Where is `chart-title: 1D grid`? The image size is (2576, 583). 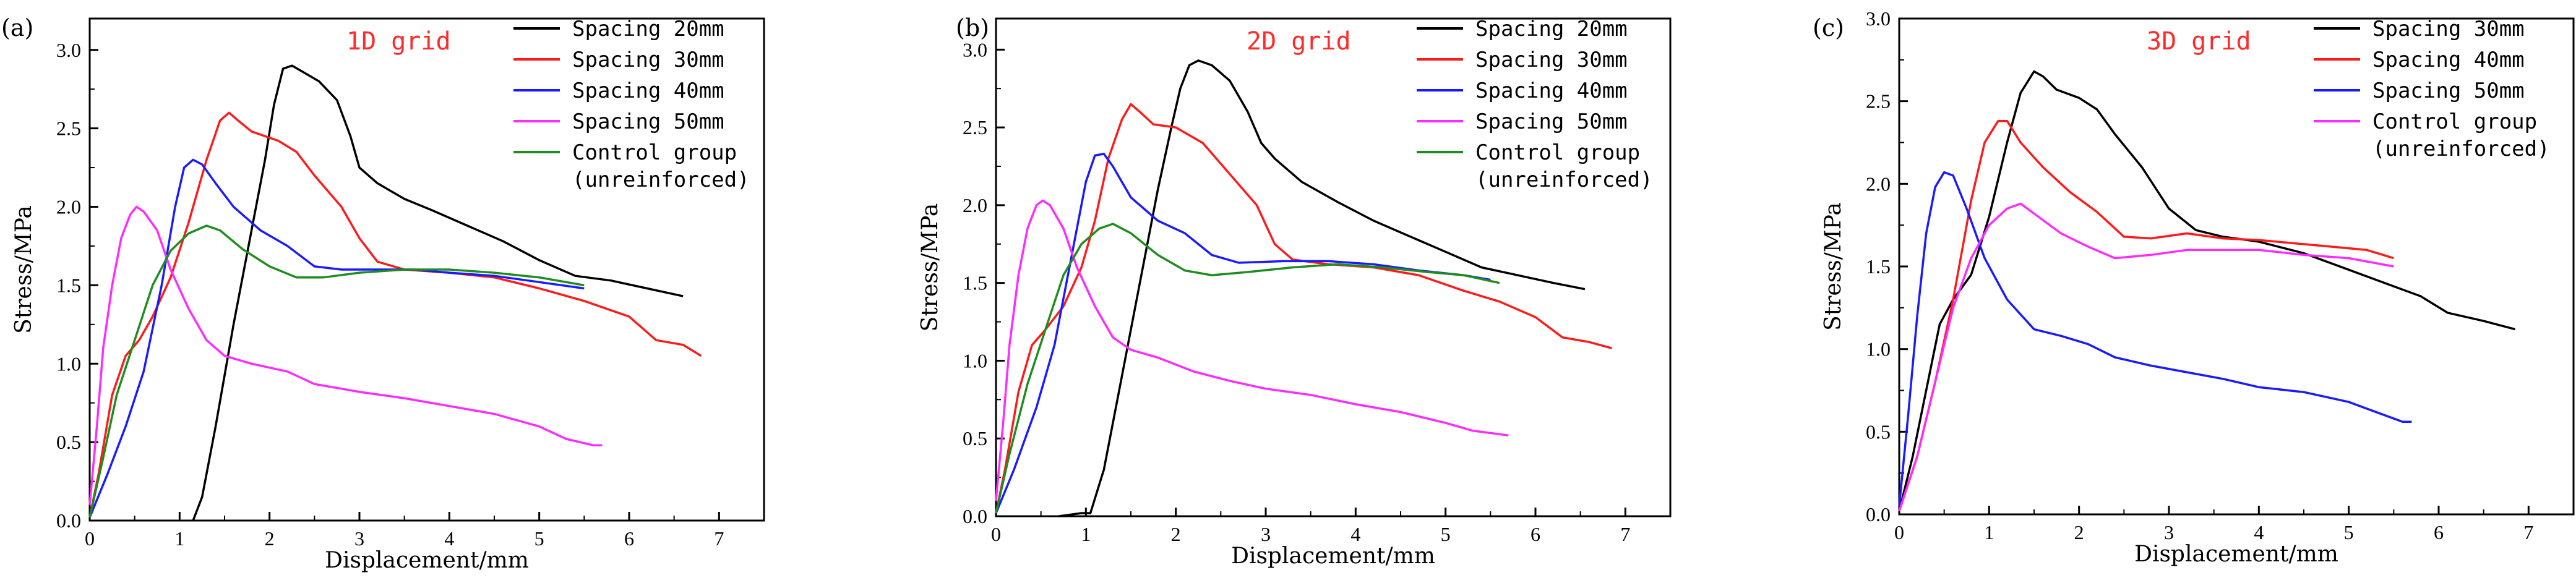
chart-title: 1D grid is located at coordinates (399, 41).